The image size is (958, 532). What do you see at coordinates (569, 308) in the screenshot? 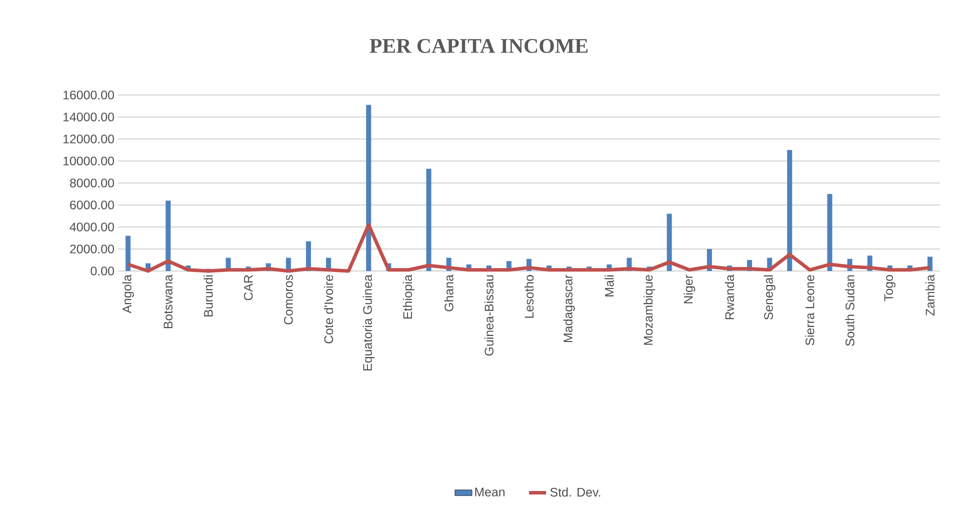
I see `x-tick-label: Madagascar` at bounding box center [569, 308].